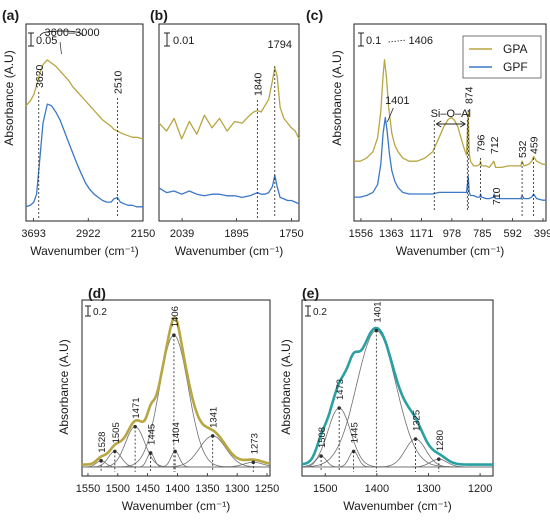 The image size is (550, 522). Describe the element at coordinates (397, 506) in the screenshot. I see `x-axis-label-4: Wavenumber (cm⁻¹)` at that location.